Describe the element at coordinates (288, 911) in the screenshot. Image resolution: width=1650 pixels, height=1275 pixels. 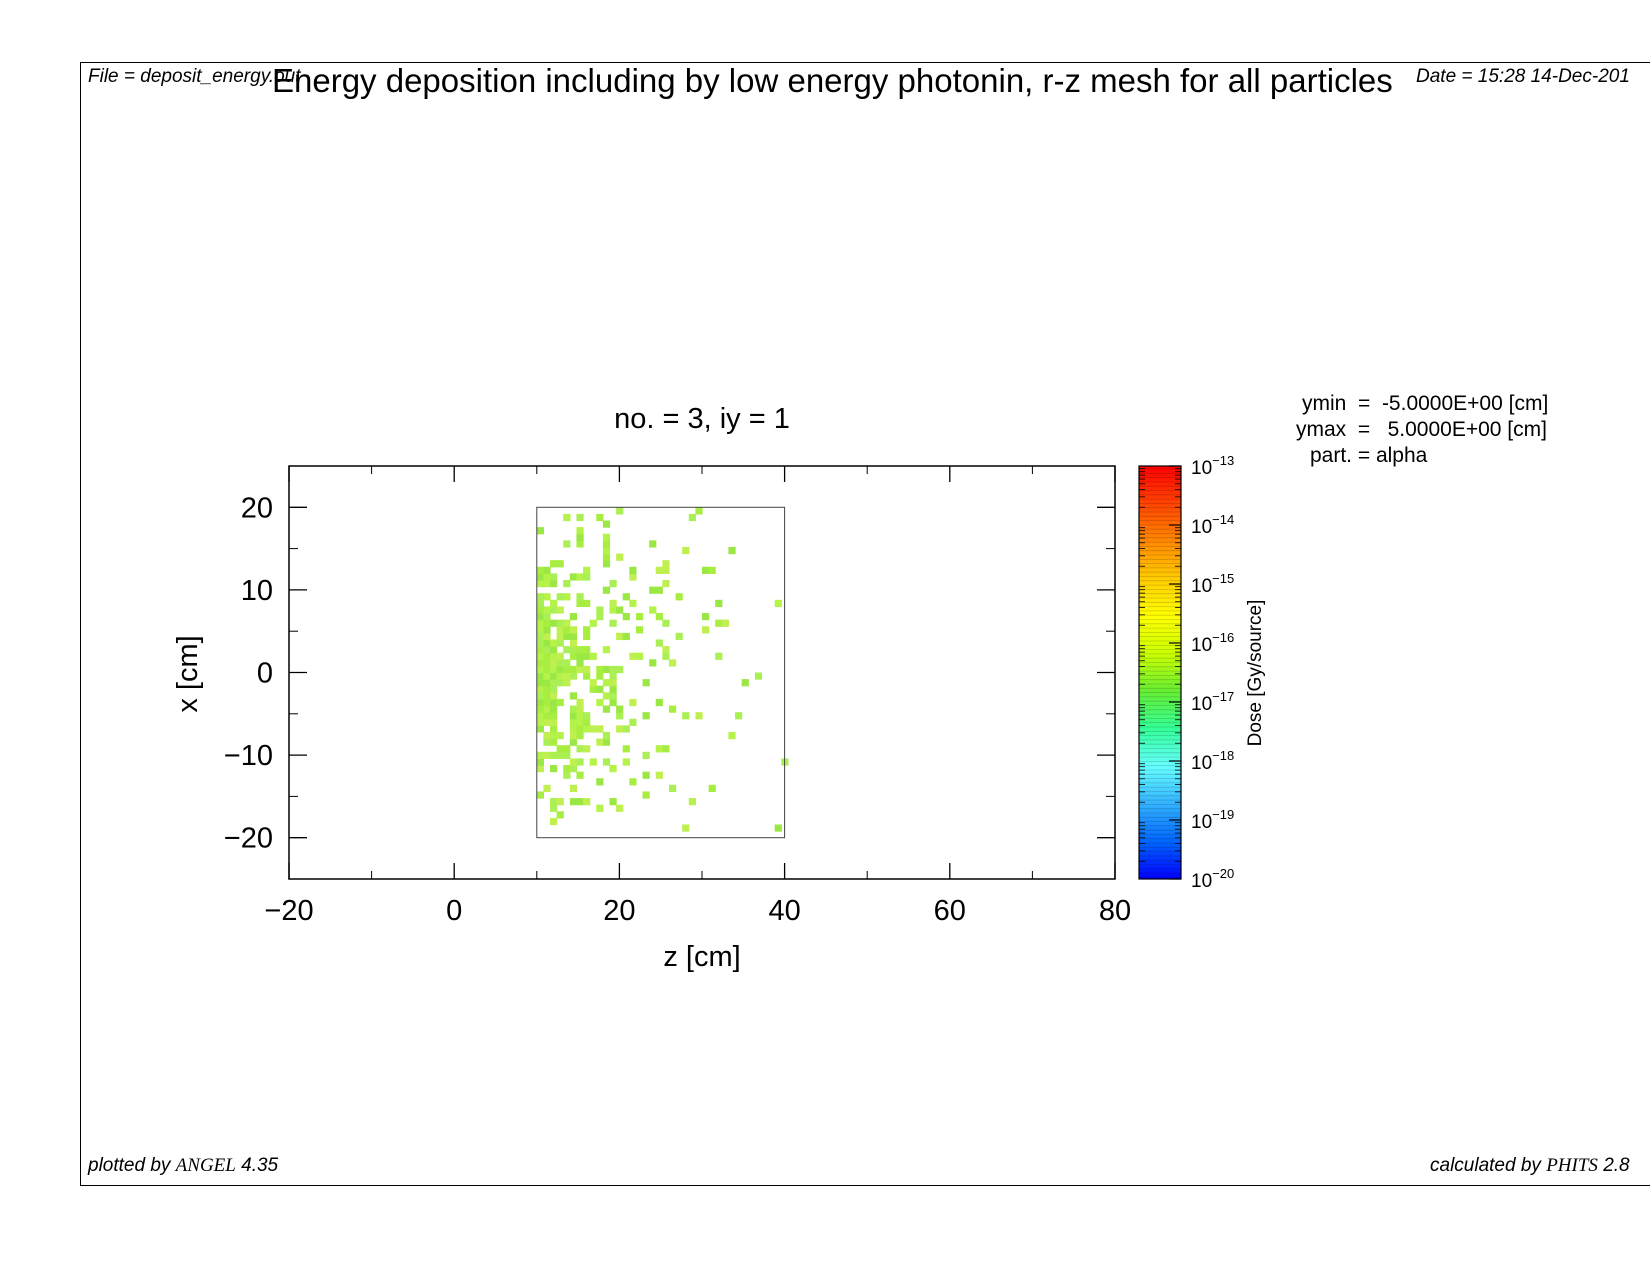
I see `x-tick-label: −20` at that location.